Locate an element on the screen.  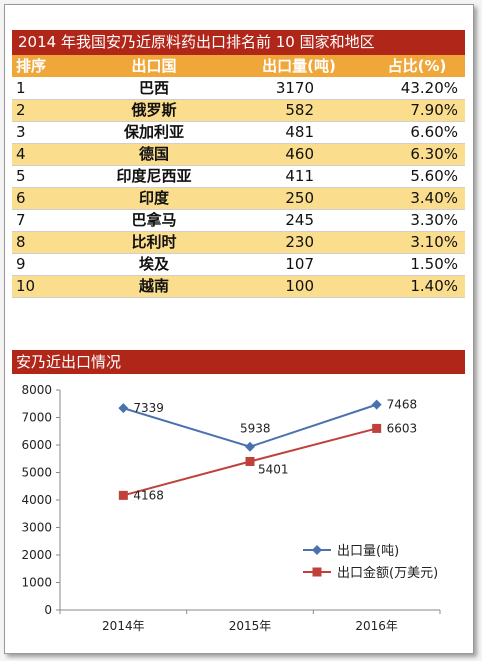
percent-cell: 3.30% is located at coordinates (434, 220).